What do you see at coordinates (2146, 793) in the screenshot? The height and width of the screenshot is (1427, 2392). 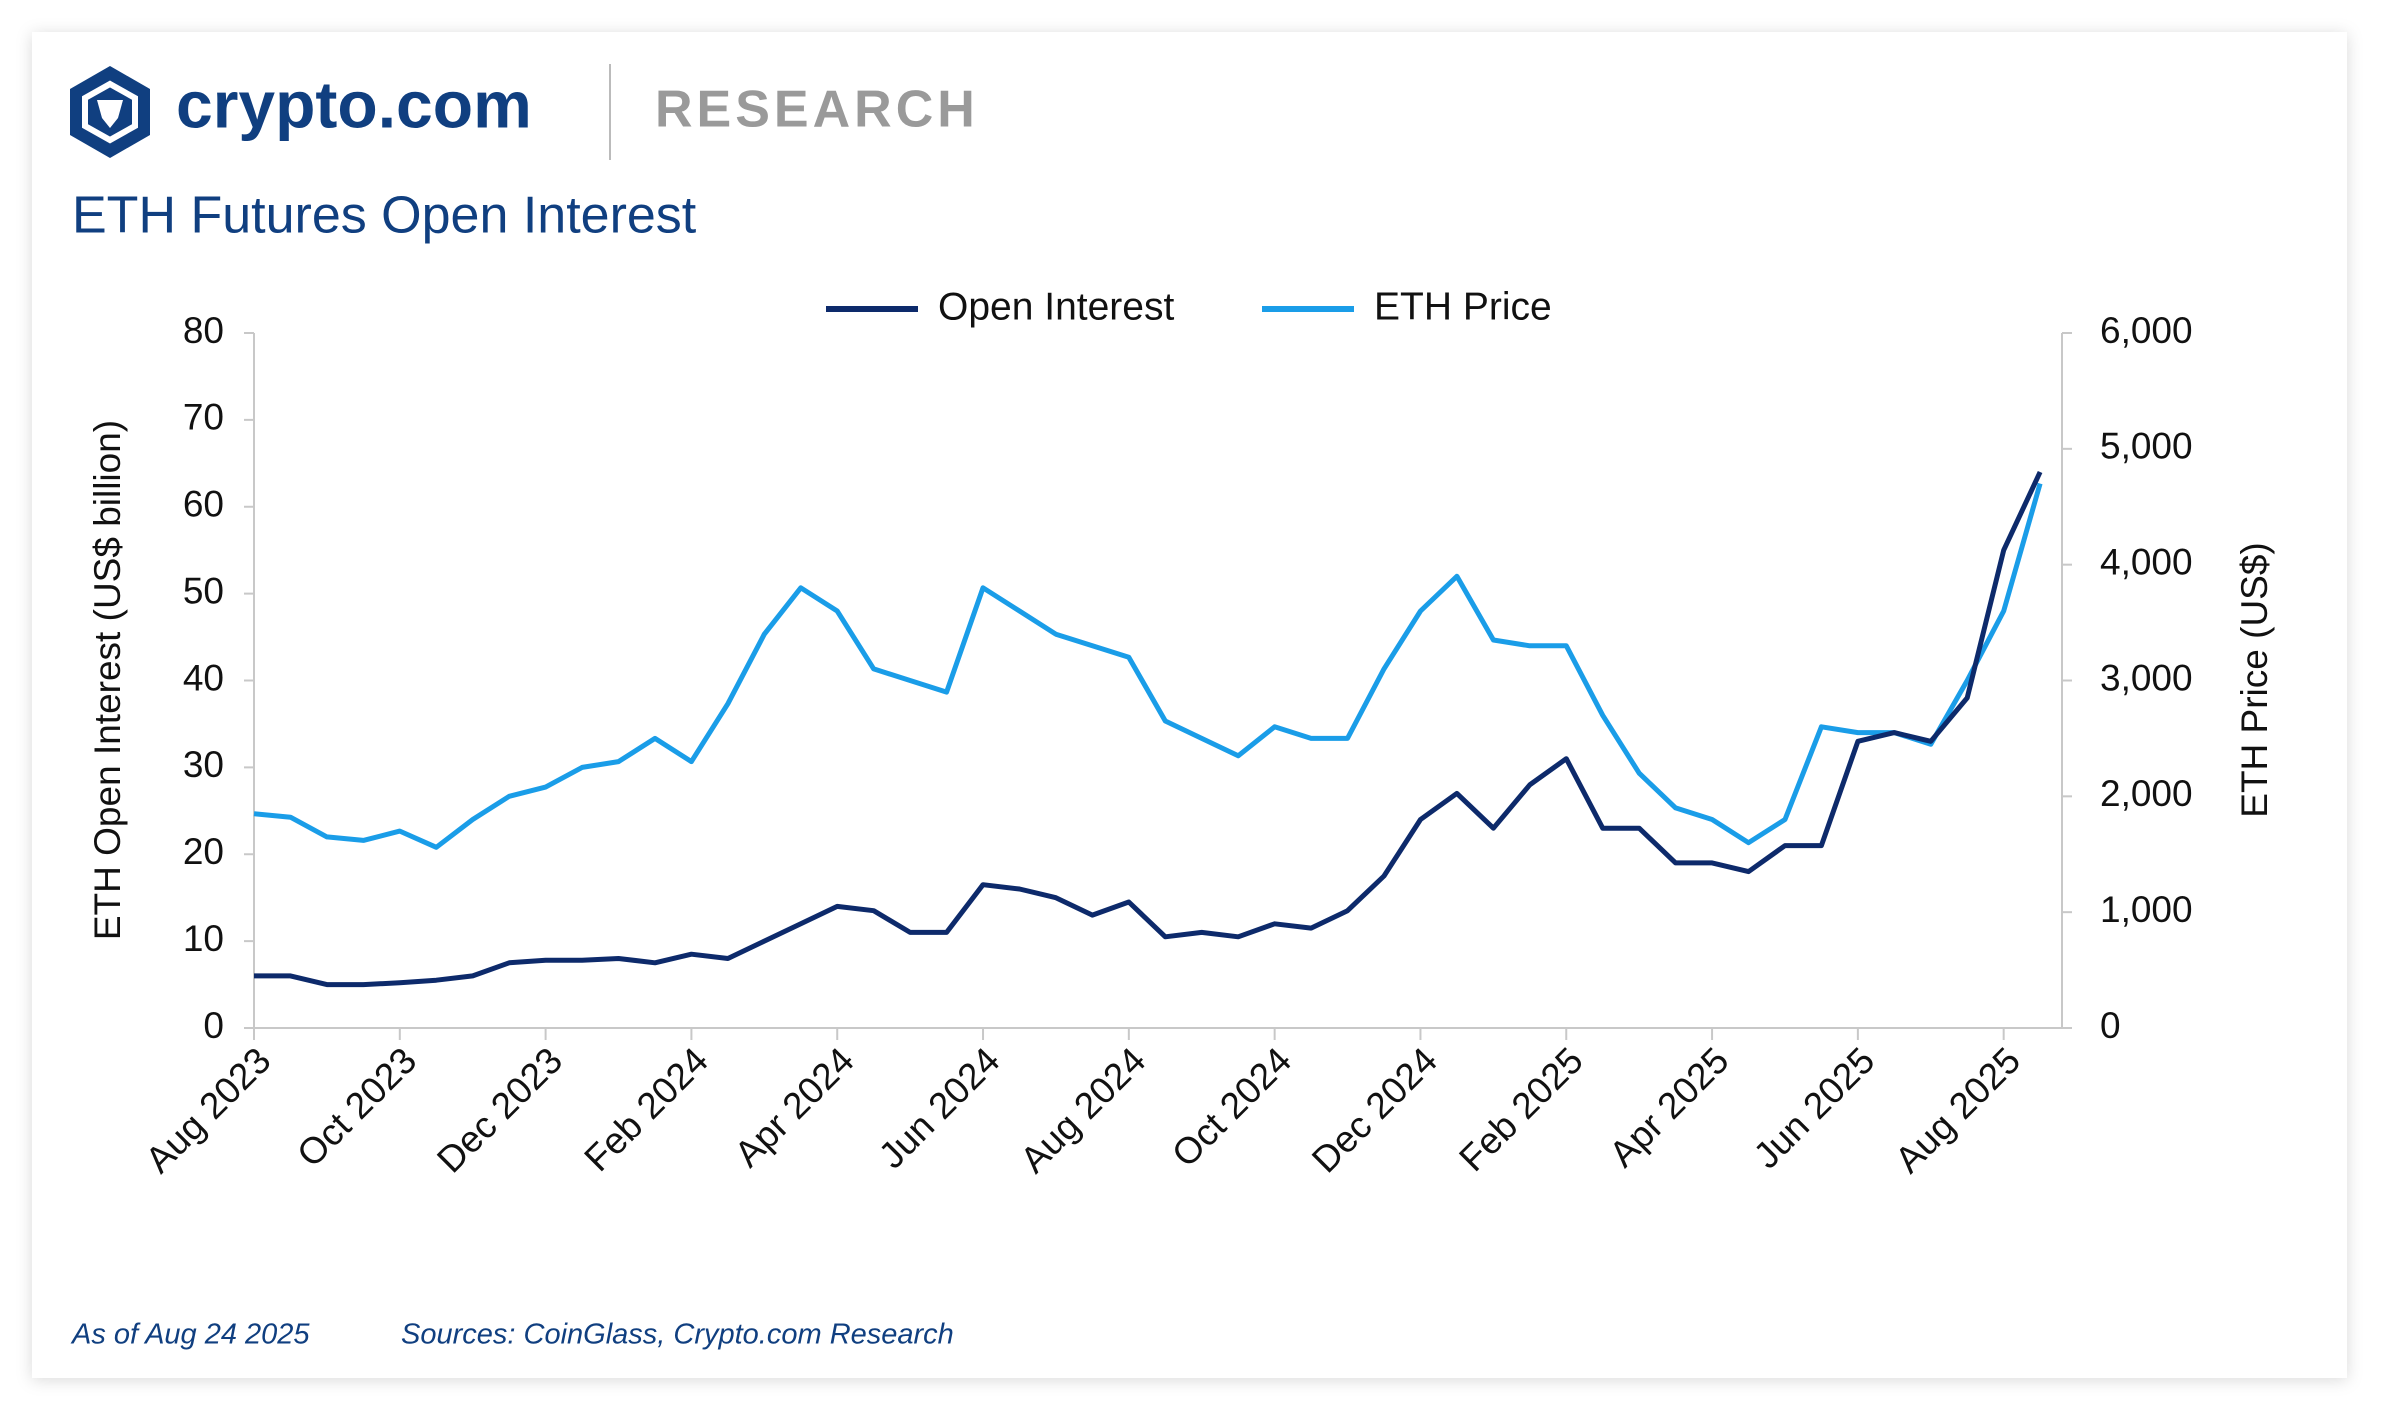 I see `y2-tick-label: 2,000` at bounding box center [2146, 793].